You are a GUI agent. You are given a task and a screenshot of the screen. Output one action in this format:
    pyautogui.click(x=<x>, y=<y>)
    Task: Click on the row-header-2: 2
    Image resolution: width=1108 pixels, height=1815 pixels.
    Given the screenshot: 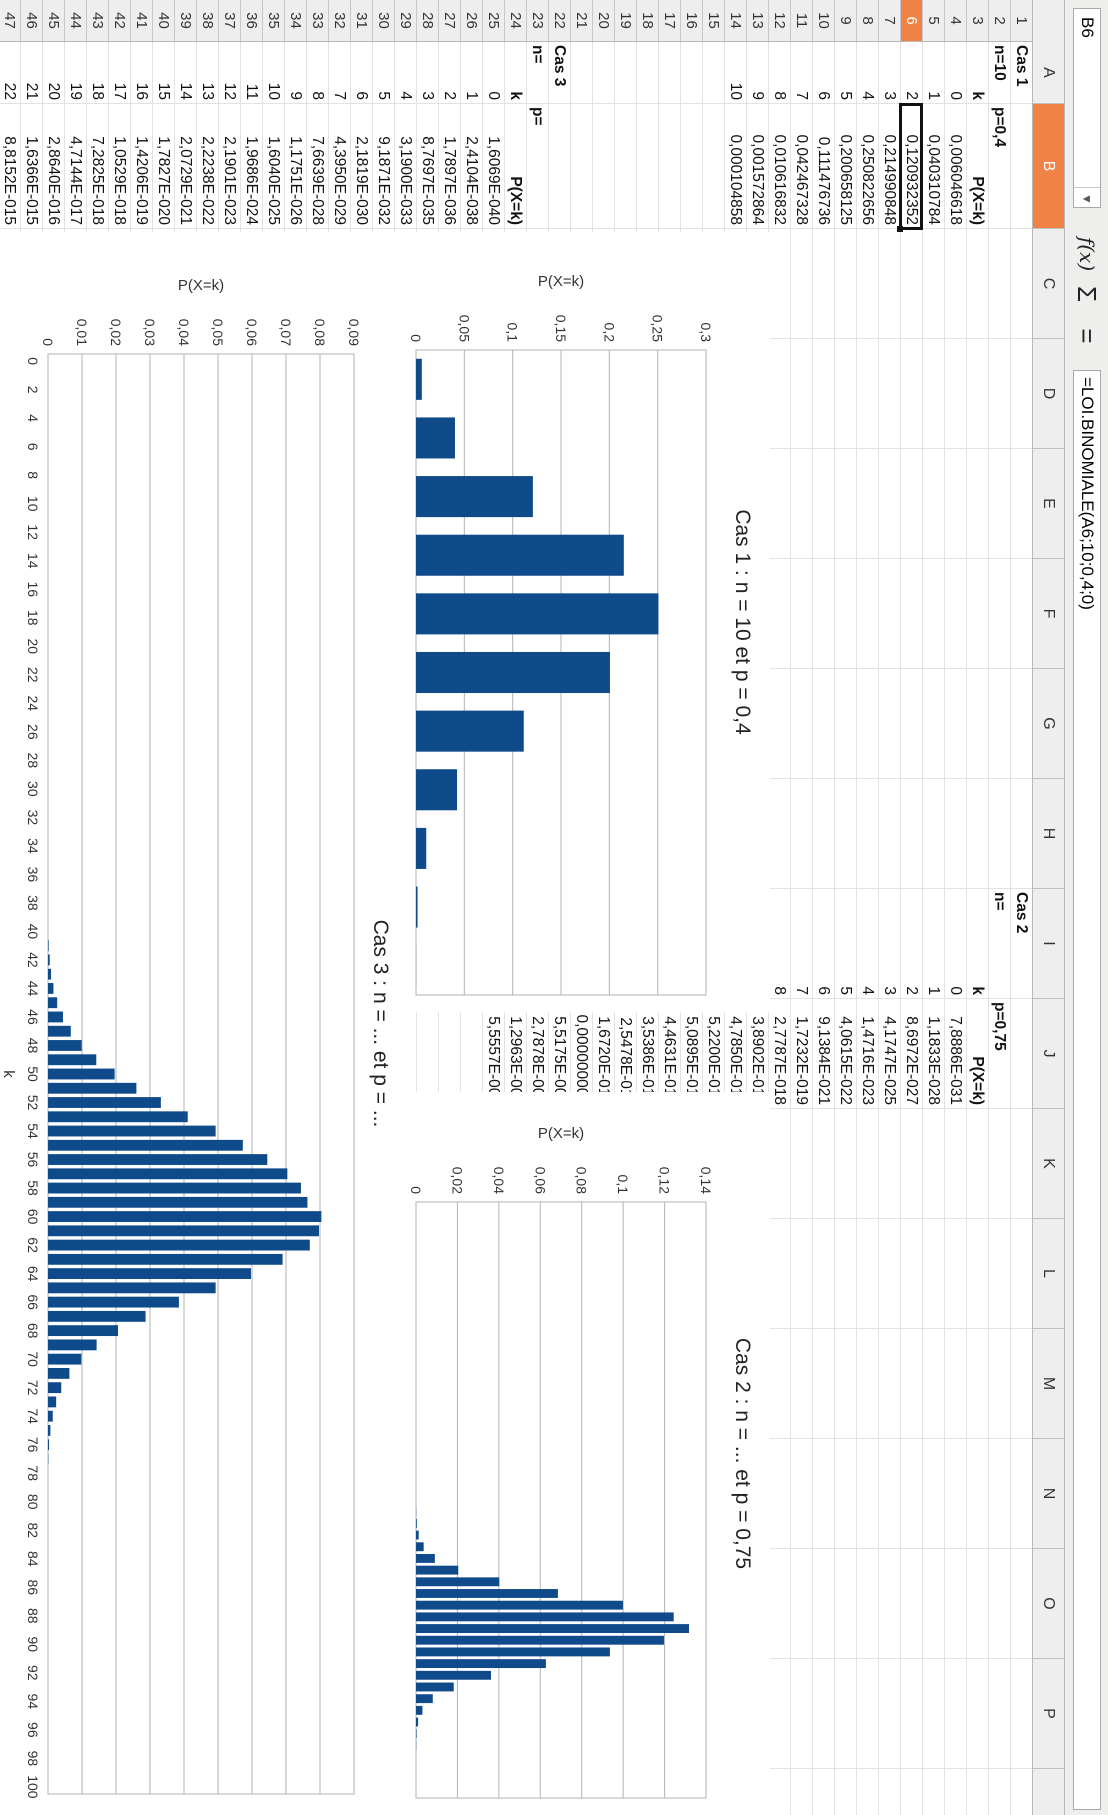 What is the action you would take?
    pyautogui.click(x=999, y=20)
    